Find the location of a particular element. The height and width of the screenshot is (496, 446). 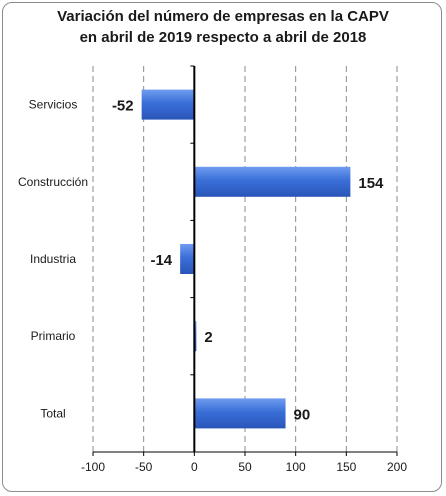

x-tick-label: 150 is located at coordinates (346, 467).